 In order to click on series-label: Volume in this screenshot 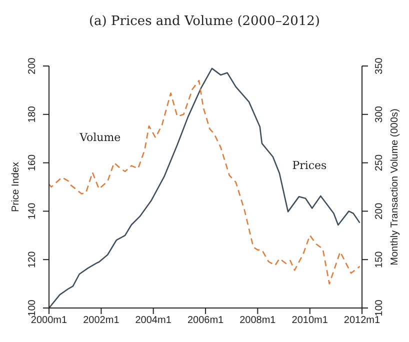, I will do `click(99, 137)`.